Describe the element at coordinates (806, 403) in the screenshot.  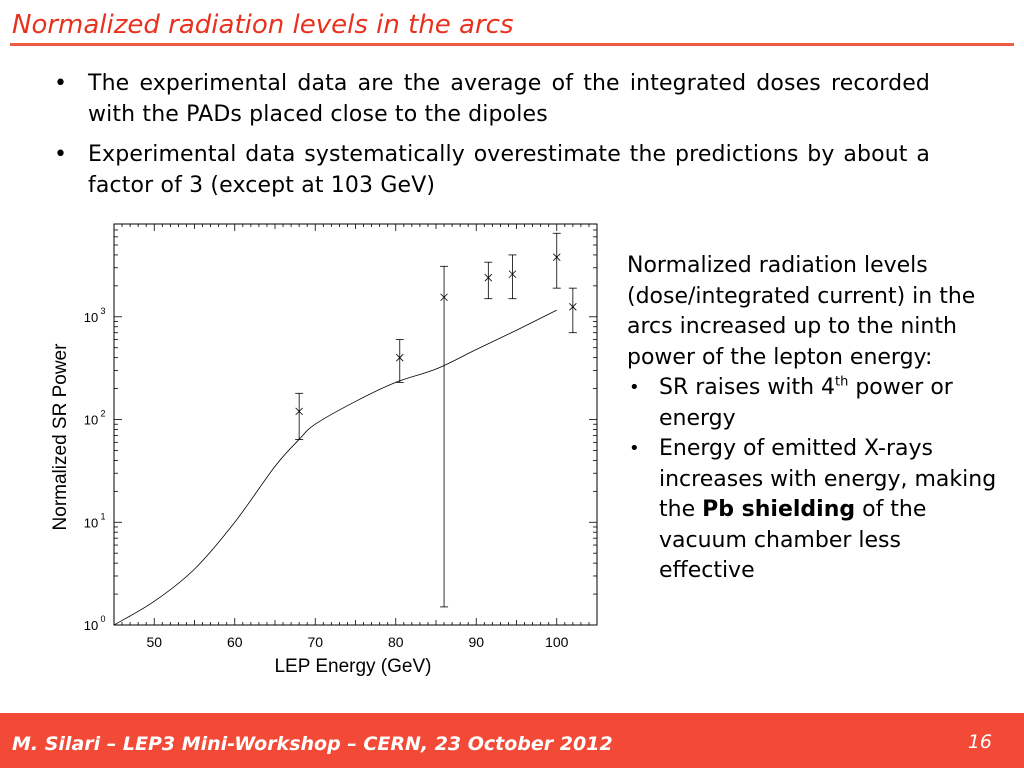
I see `side-bullet-text-post: power or energy` at that location.